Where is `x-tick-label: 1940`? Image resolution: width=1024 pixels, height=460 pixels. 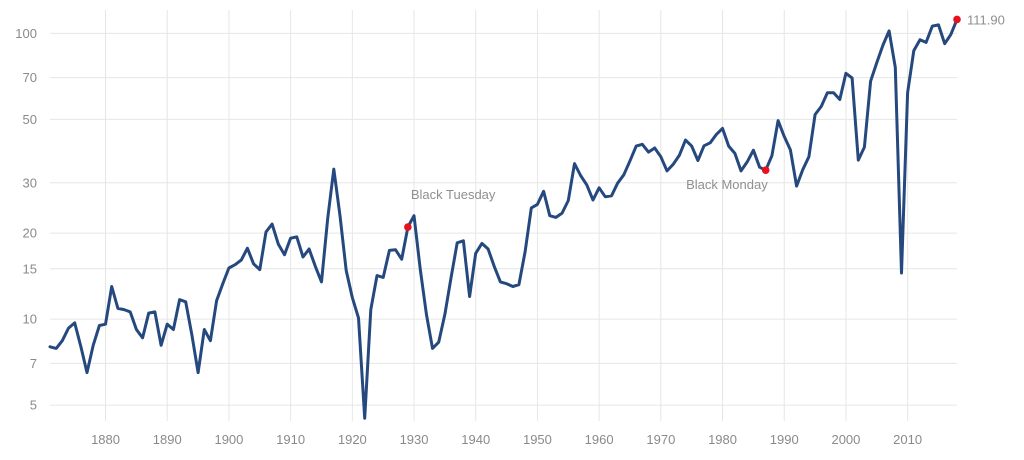 x-tick-label: 1940 is located at coordinates (475, 439).